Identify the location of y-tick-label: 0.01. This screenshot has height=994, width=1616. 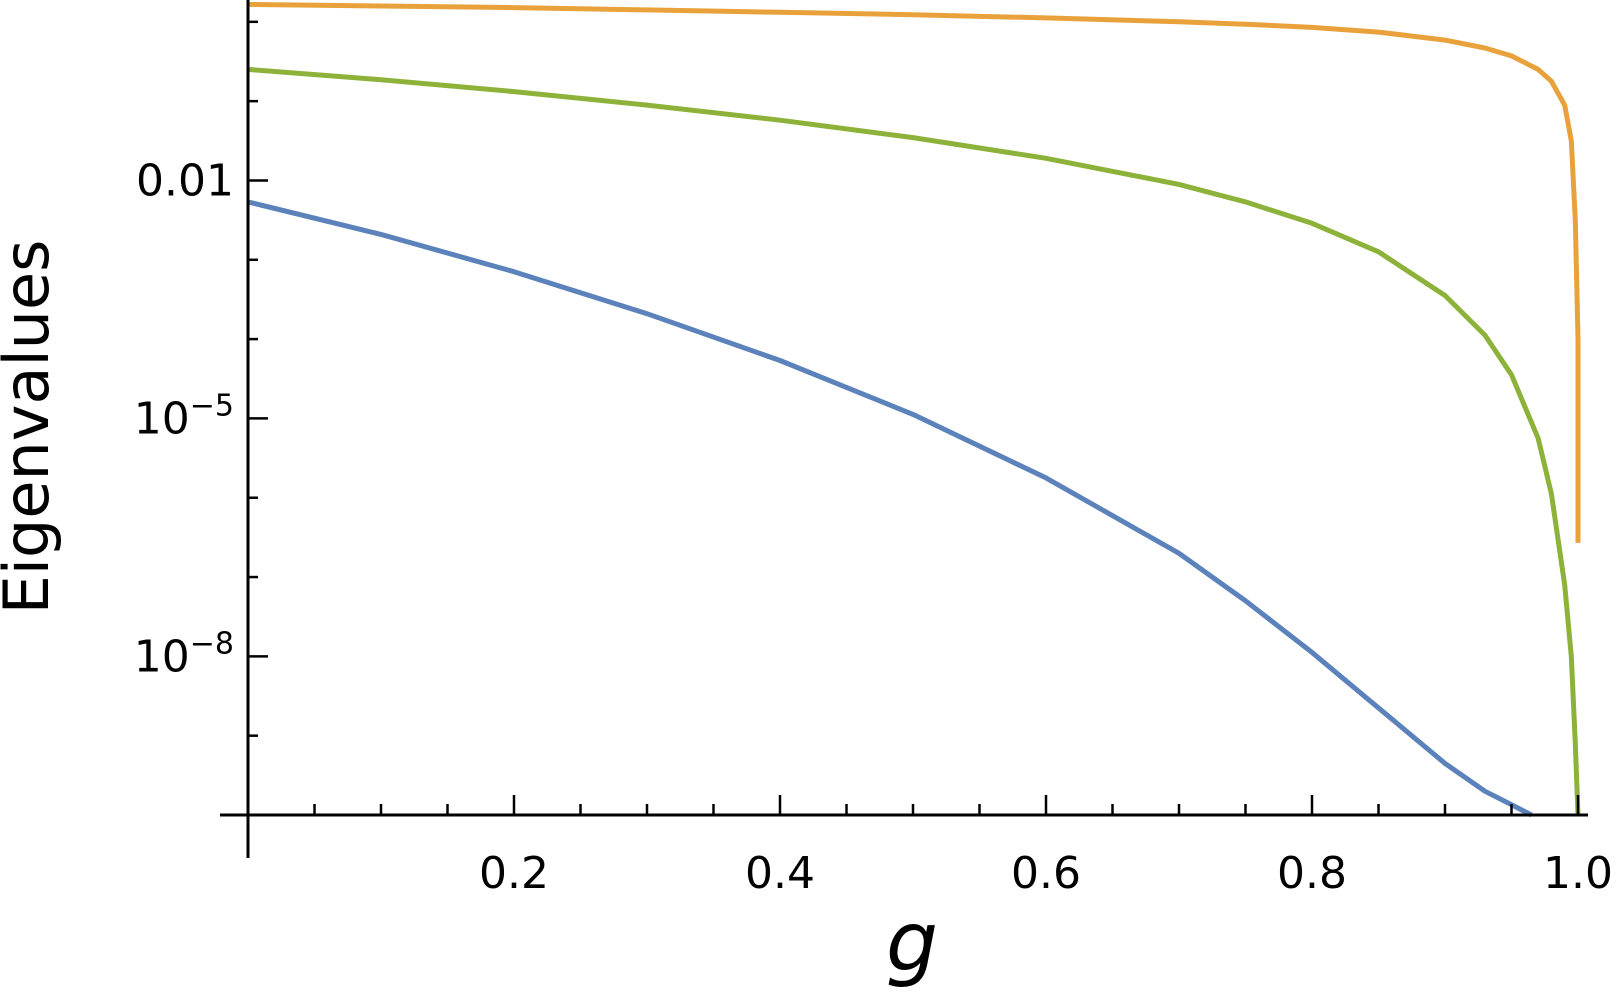
(185, 180).